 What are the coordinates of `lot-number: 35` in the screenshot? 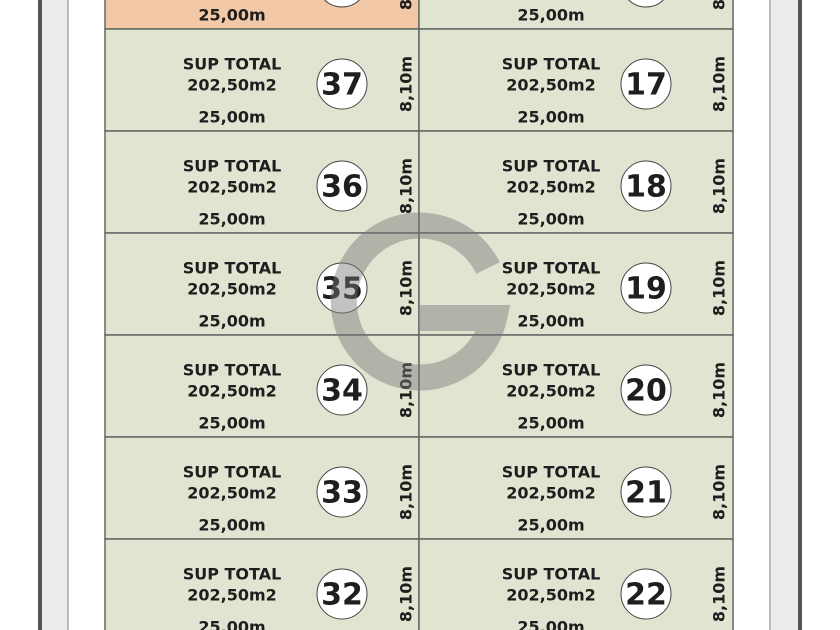 It's located at (342, 289).